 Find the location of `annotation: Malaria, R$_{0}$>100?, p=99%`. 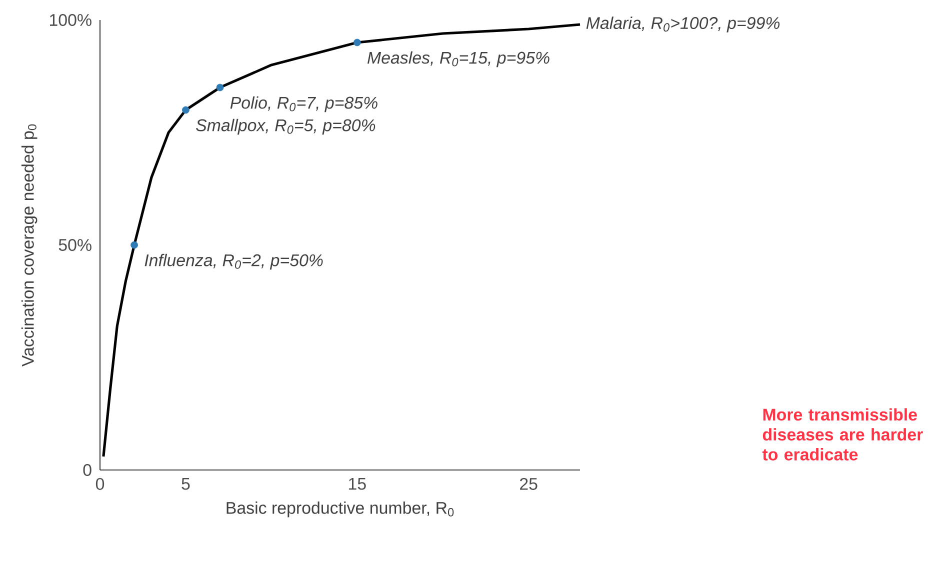

annotation: Malaria, R$_{0}$>100?, p=99% is located at coordinates (683, 24).